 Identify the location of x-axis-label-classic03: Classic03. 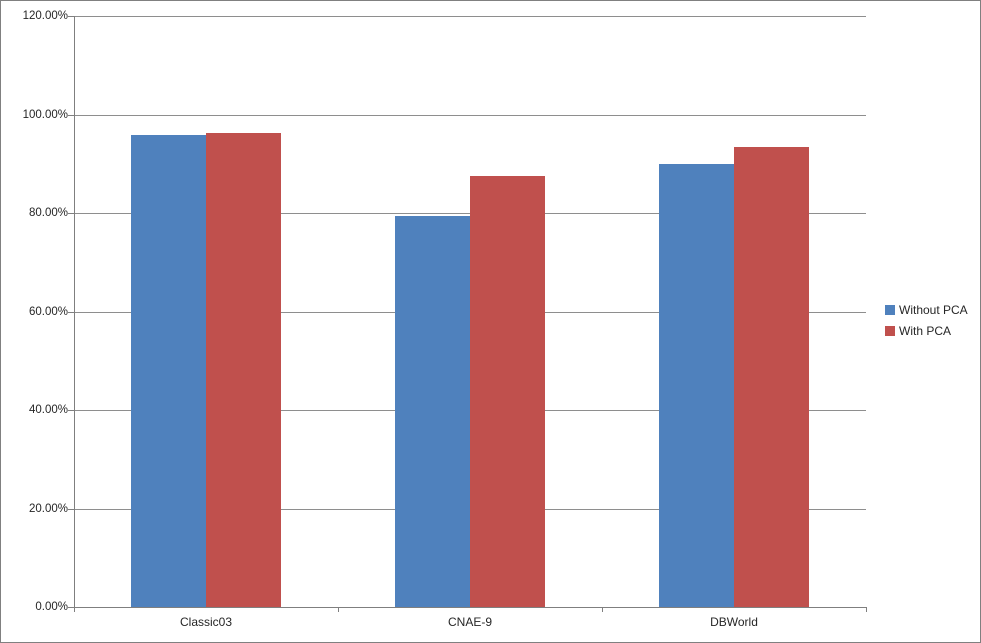
(206, 622).